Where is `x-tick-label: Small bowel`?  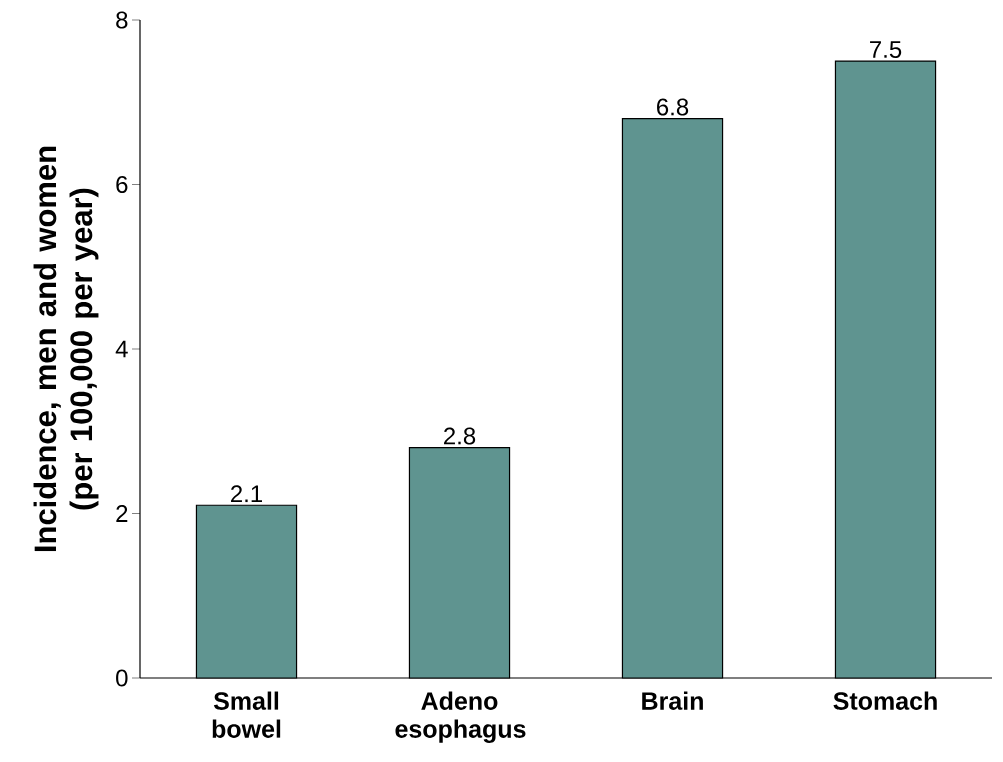 x-tick-label: Small bowel is located at coordinates (246, 714).